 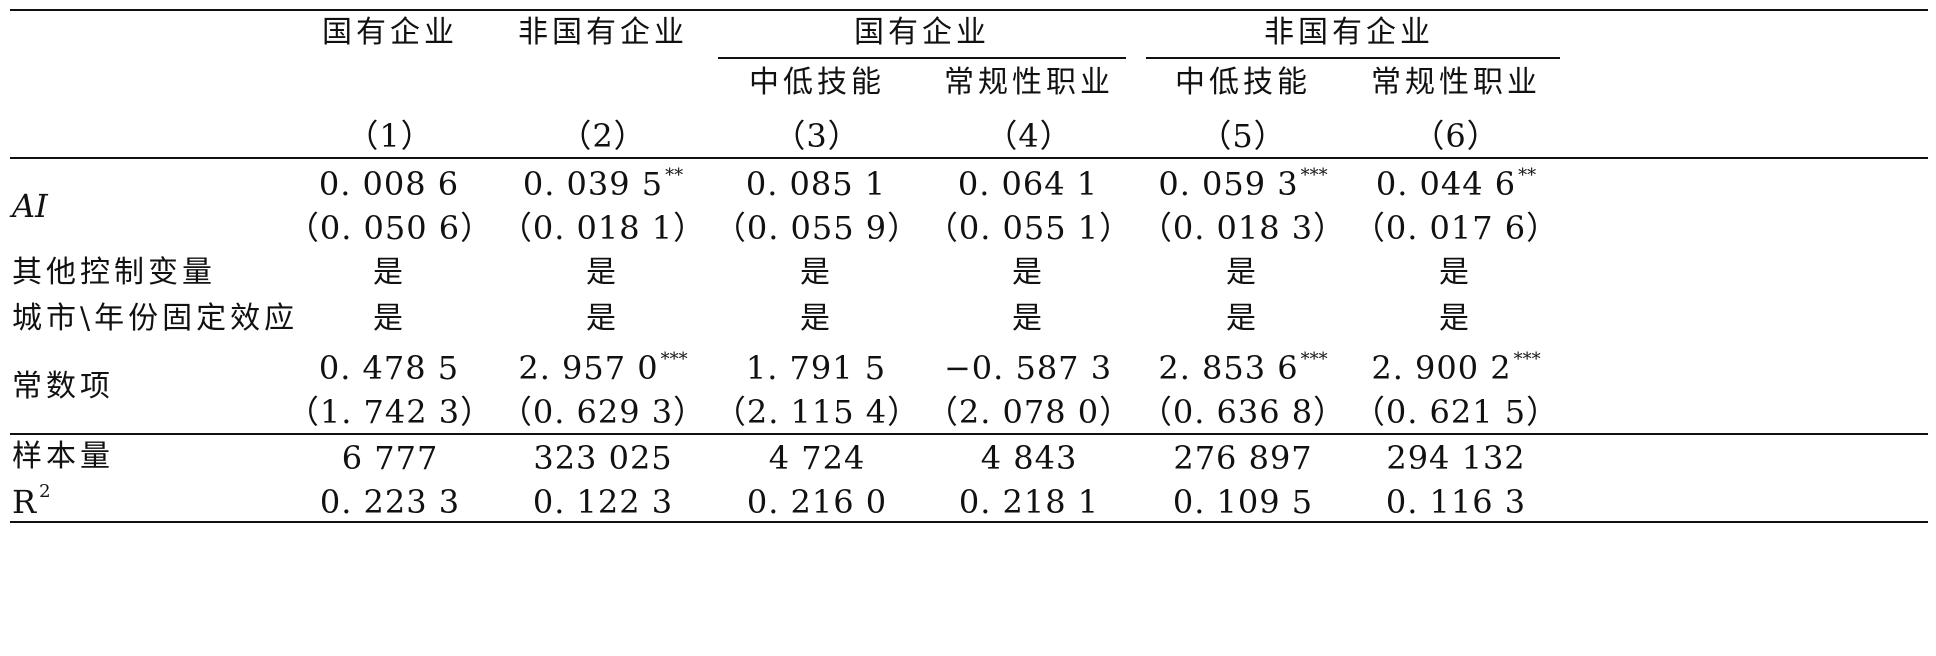 I want to click on col-number-3: （3）, so click(x=817, y=136).